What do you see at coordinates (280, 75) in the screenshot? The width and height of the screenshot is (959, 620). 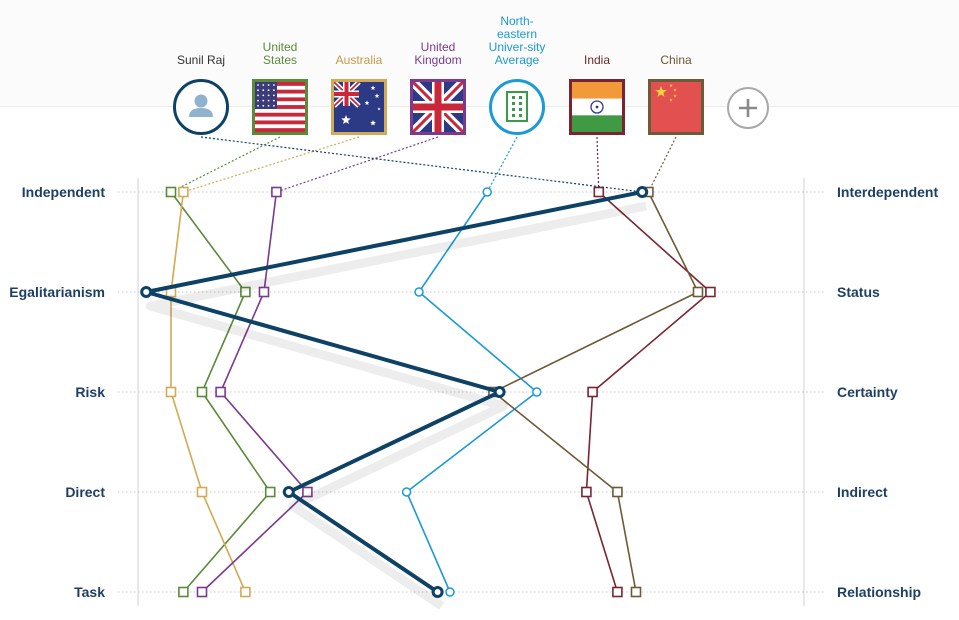 I see `profile-us: United States` at bounding box center [280, 75].